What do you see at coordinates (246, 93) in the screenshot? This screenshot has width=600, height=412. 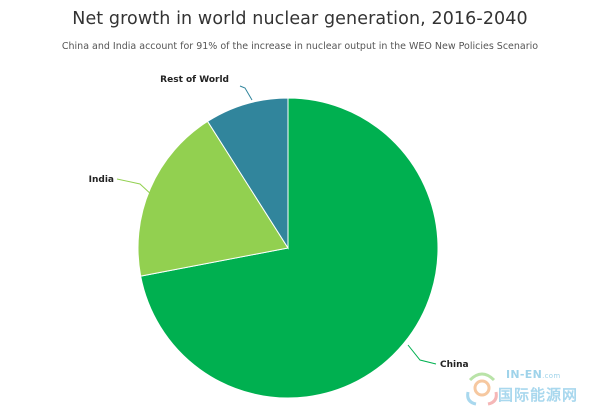 I see `leader-line-rest-of-world` at bounding box center [246, 93].